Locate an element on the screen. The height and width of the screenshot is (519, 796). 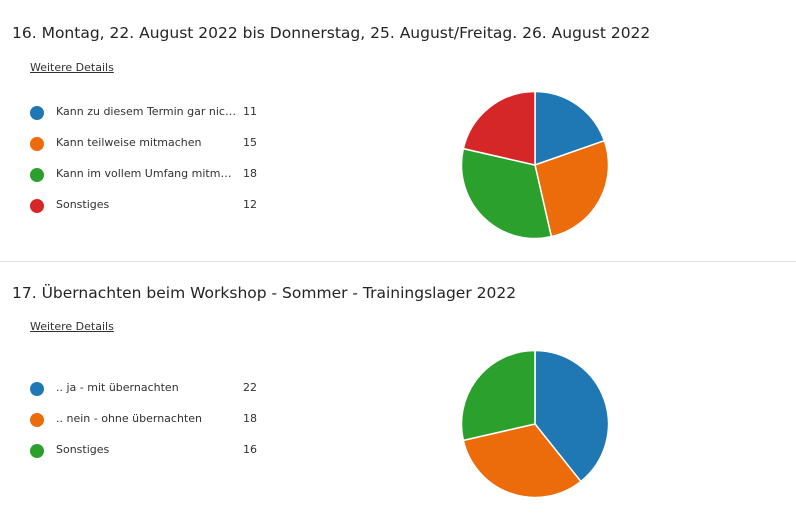
question-16-pie-chart is located at coordinates (535, 165).